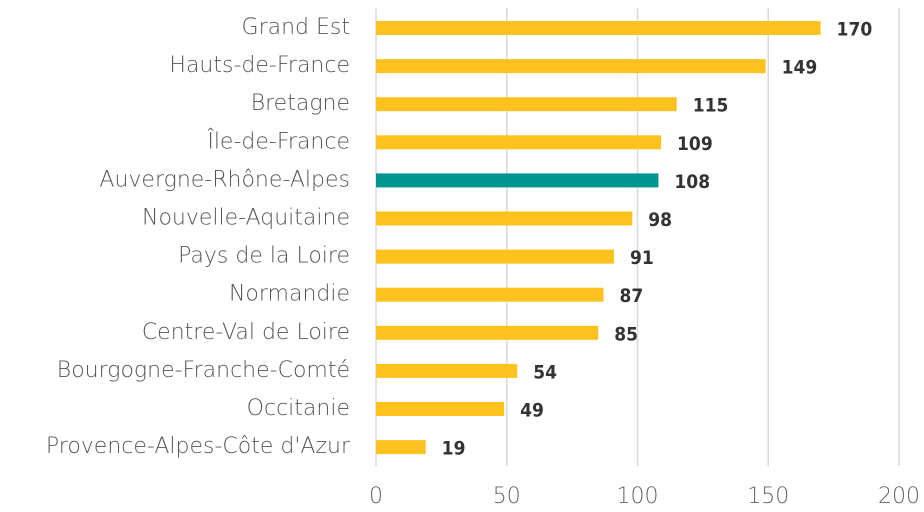 The height and width of the screenshot is (512, 924). I want to click on value-label: 109, so click(695, 144).